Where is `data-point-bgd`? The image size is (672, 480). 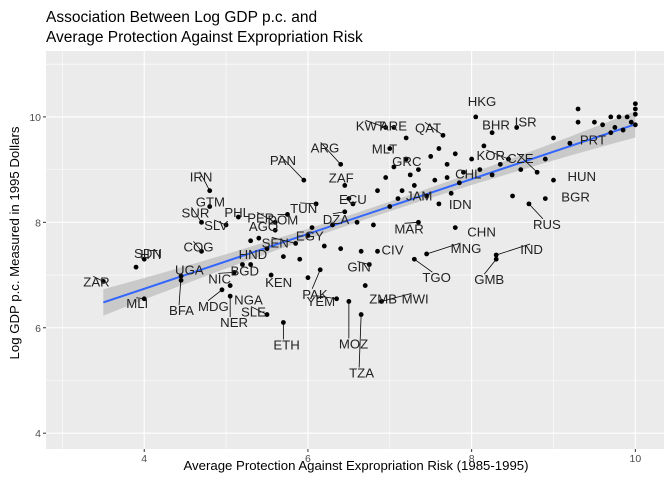 data-point-bgd is located at coordinates (242, 264).